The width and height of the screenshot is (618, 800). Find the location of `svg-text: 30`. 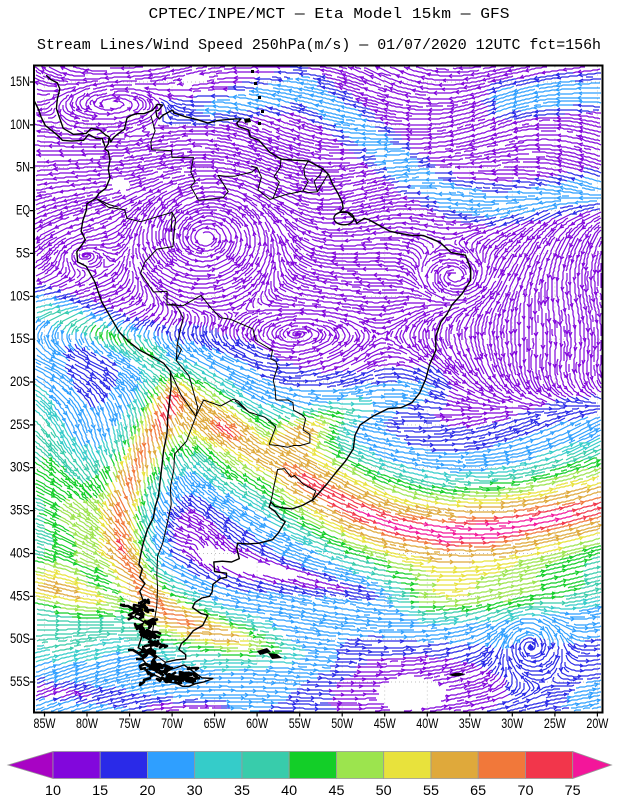

svg-text: 30 is located at coordinates (195, 790).